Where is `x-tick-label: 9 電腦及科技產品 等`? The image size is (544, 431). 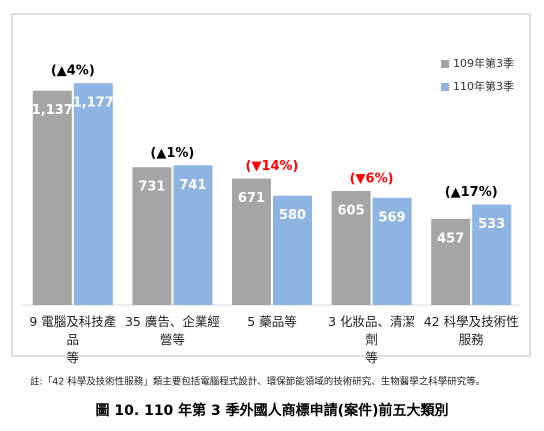 x-tick-label: 9 電腦及科技產品 等 is located at coordinates (73, 339).